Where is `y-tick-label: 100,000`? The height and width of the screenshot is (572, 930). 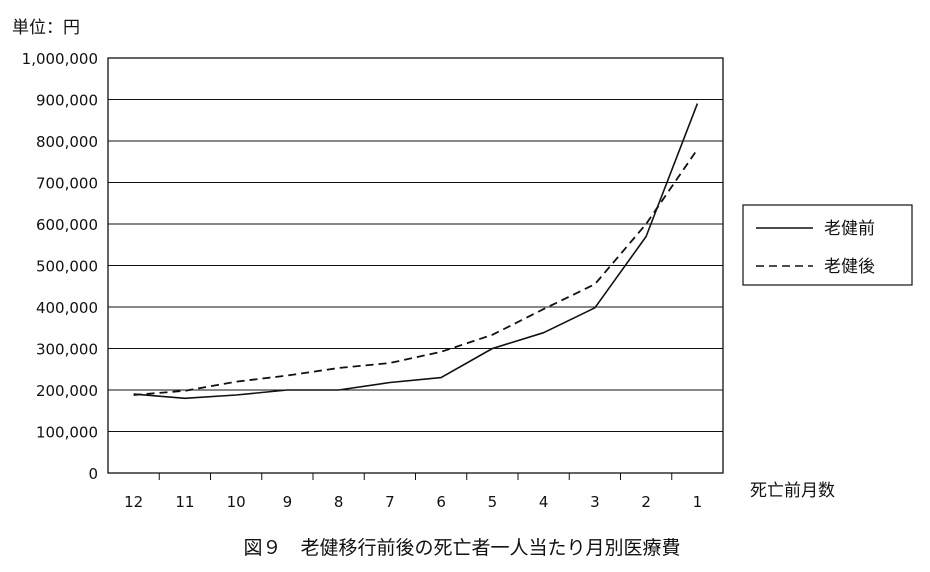 y-tick-label: 100,000 is located at coordinates (67, 433).